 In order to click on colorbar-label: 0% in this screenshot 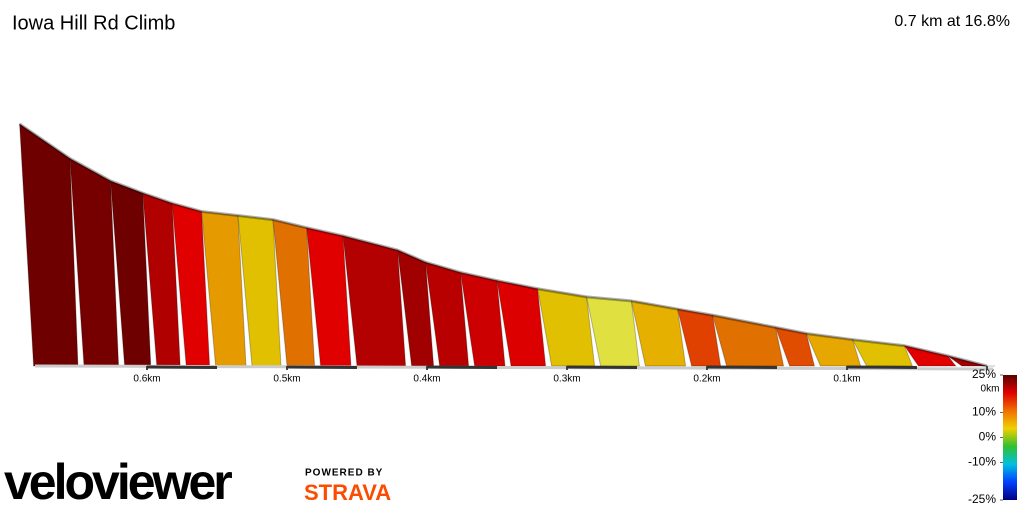, I will do `click(988, 437)`.